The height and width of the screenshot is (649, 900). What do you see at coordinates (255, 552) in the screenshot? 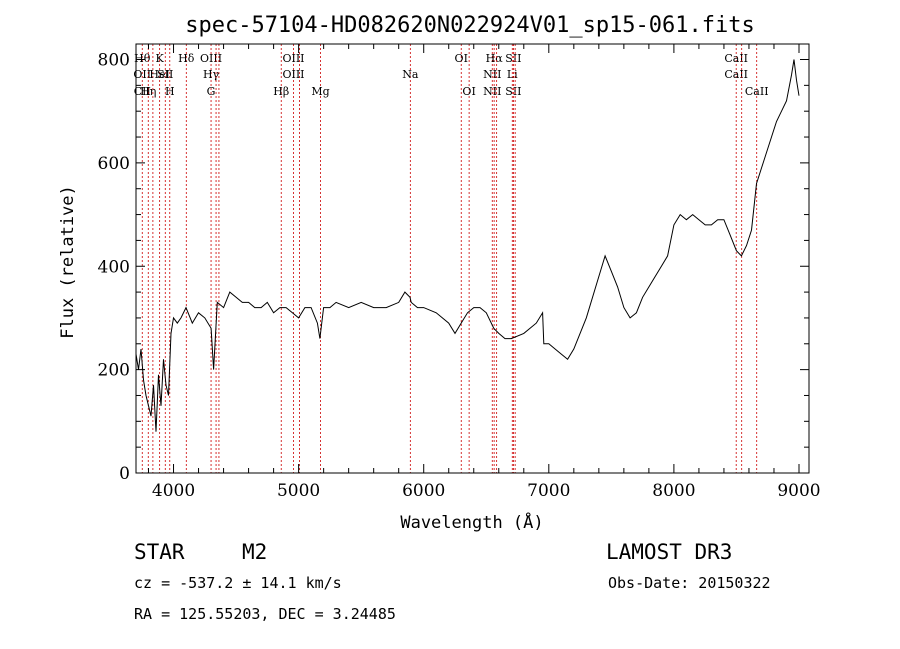
I see `object-subclass: M2` at bounding box center [255, 552].